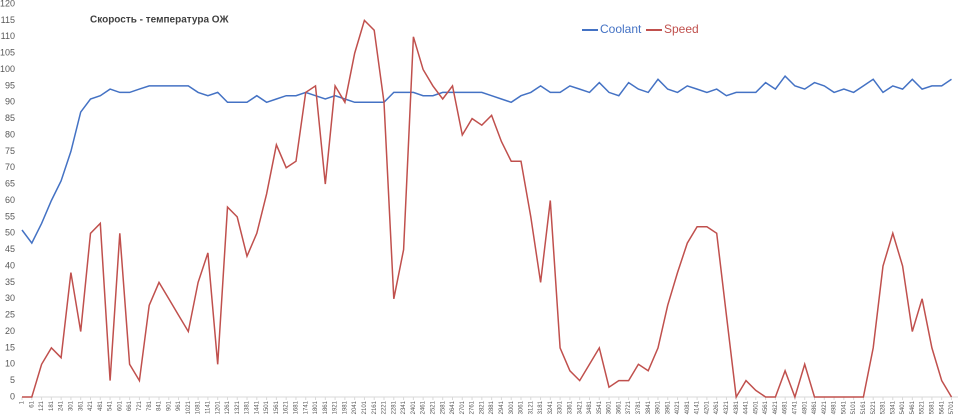 The height and width of the screenshot is (417, 960). What do you see at coordinates (492, 407) in the screenshot?
I see `x-tick-label: 2881` at bounding box center [492, 407].